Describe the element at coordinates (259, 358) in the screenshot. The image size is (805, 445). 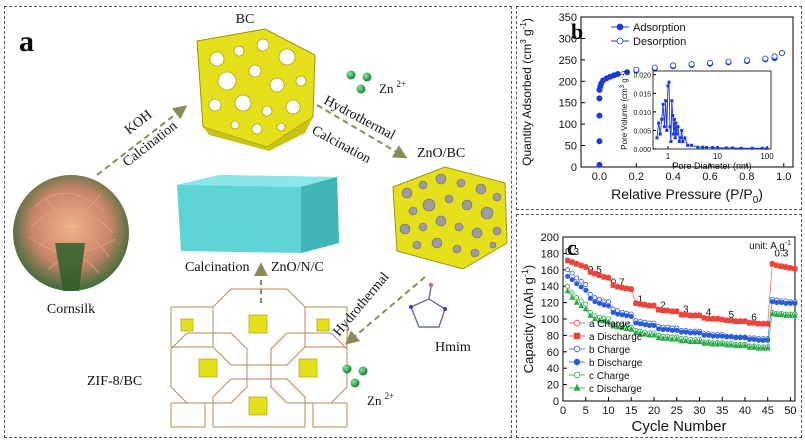
I see `zif8-bc-image` at that location.